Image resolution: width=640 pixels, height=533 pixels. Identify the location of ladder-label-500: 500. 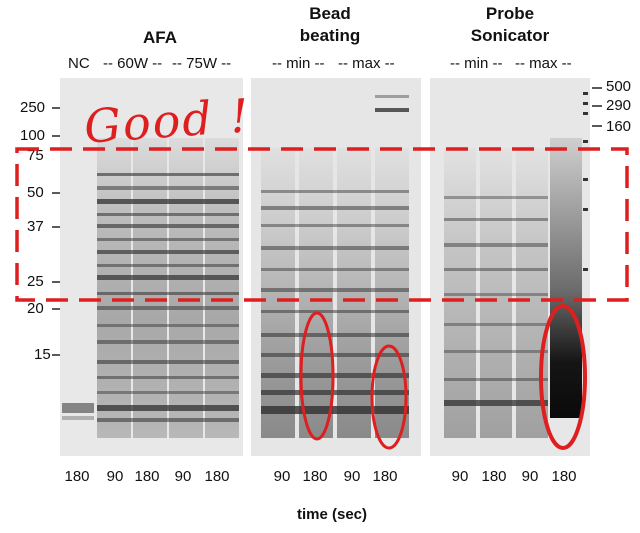
(619, 86).